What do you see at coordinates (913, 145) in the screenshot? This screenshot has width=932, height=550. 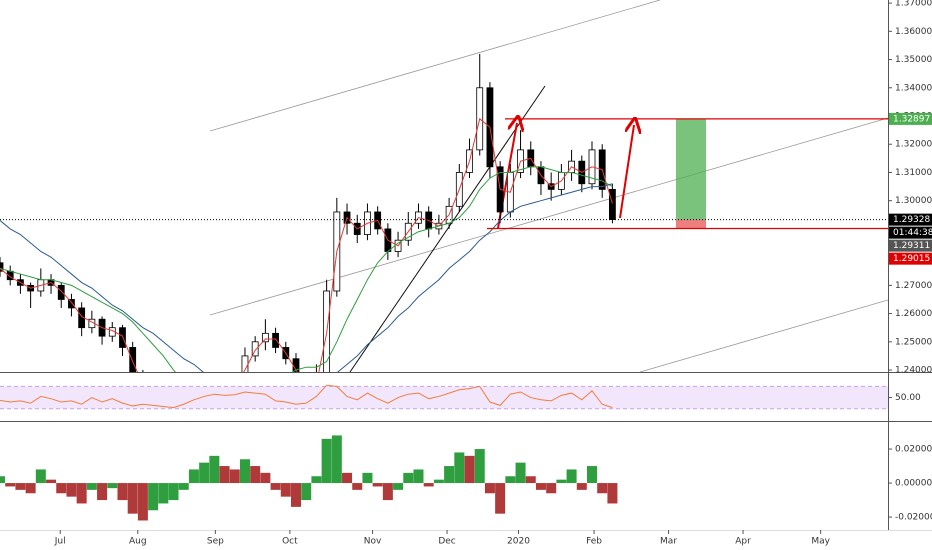 I see `y-tick-label: 1.32000` at bounding box center [913, 145].